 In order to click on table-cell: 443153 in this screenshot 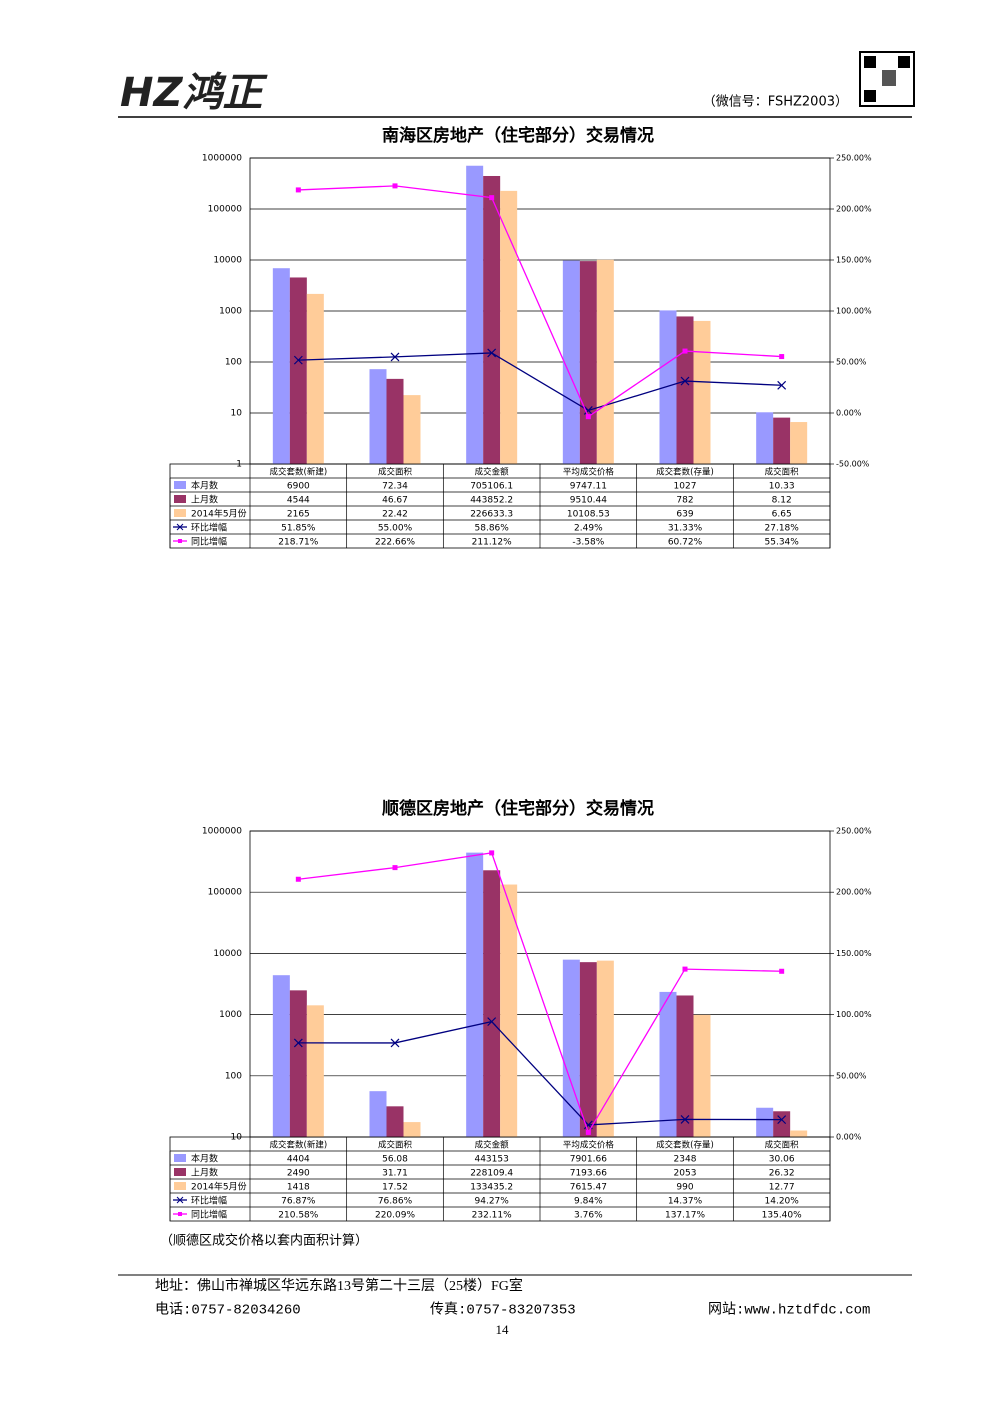, I will do `click(491, 1160)`.